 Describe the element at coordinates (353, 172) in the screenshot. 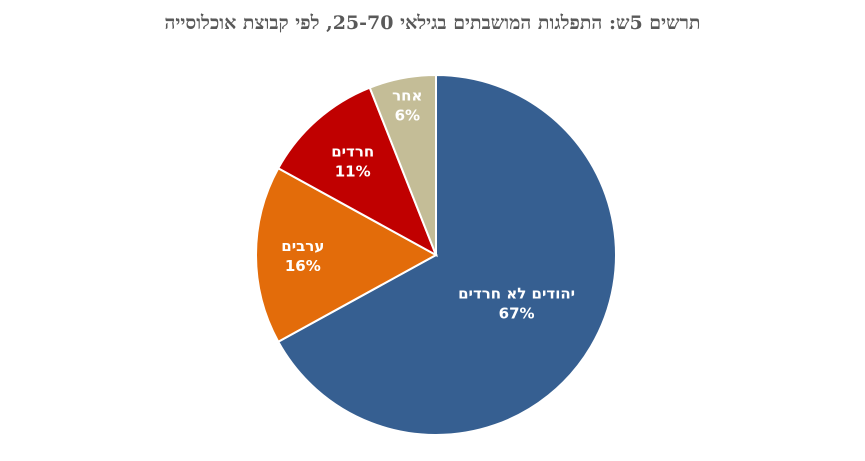

I see `slice-value-label: 11%` at that location.